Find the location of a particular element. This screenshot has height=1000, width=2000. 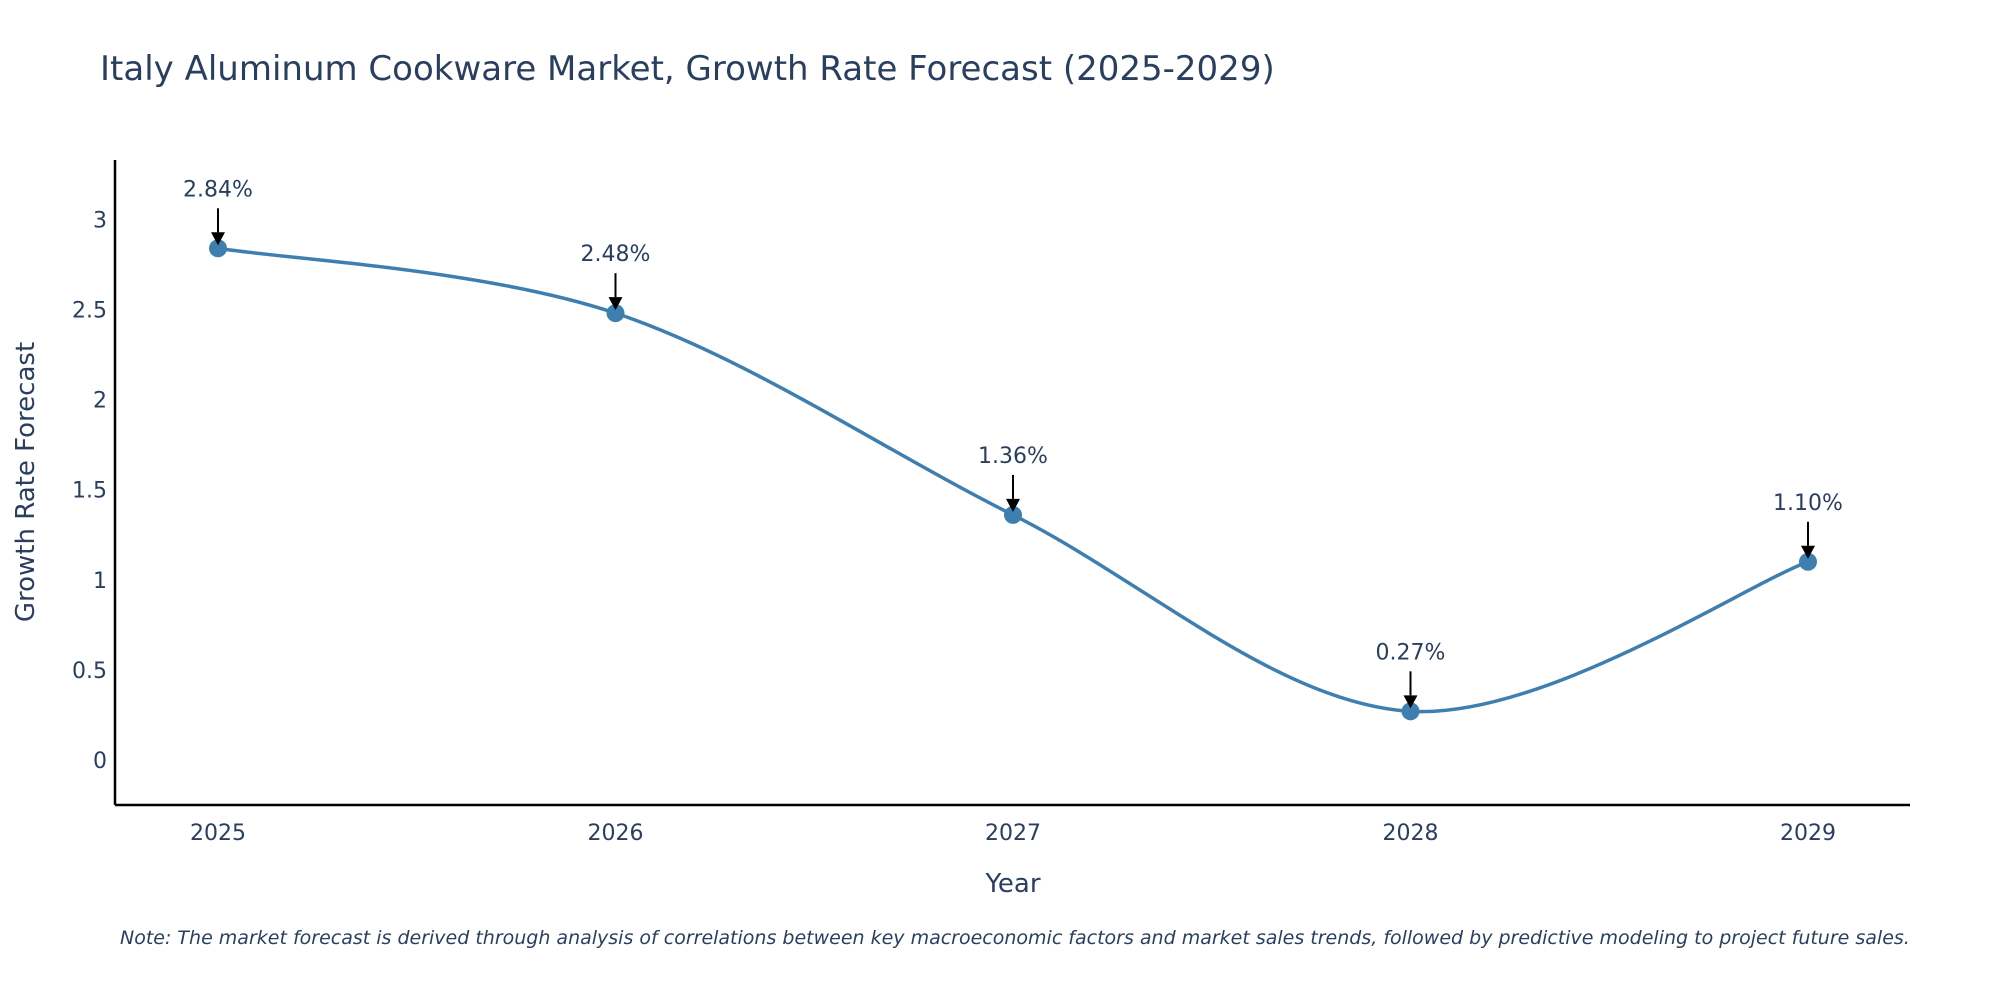

y-tick-label: 2.5 is located at coordinates (89, 311).